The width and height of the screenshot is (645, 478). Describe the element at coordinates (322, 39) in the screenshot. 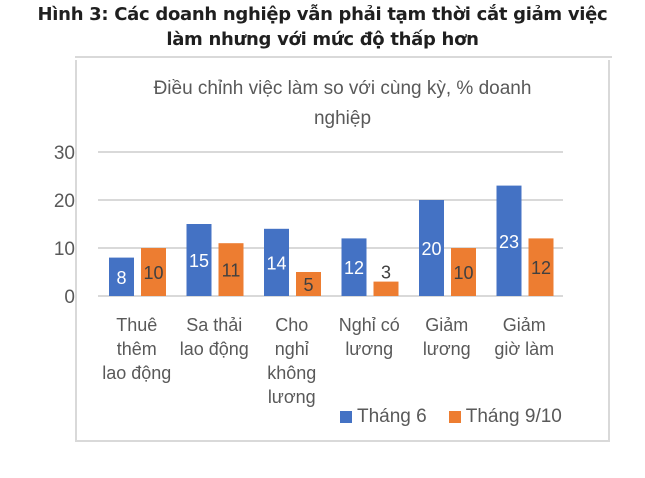

I see `figure-title-line-2: làm nhưng với mức độ thấp hơn` at that location.